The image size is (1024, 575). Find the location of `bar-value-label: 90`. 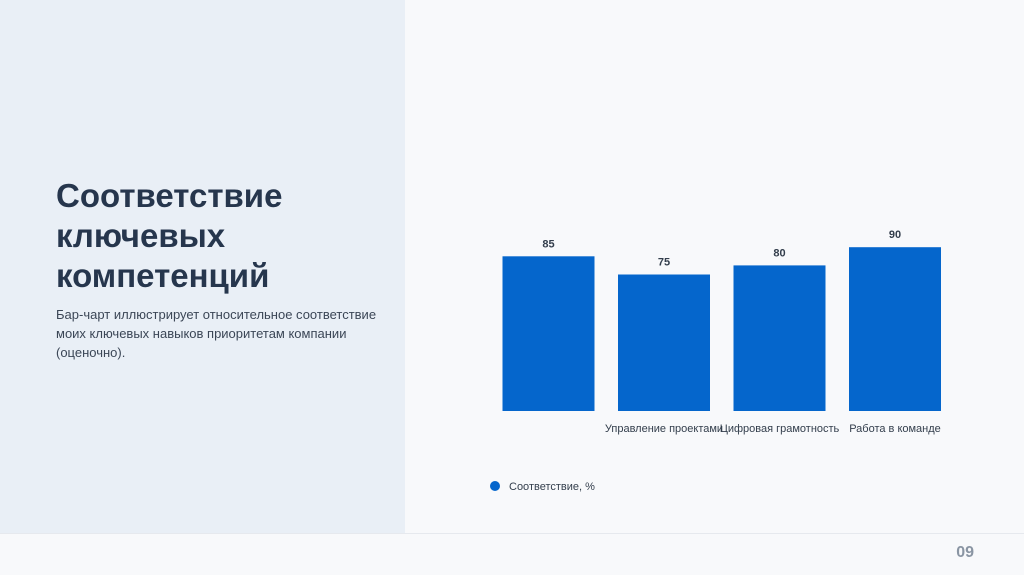

bar-value-label: 90 is located at coordinates (895, 235).